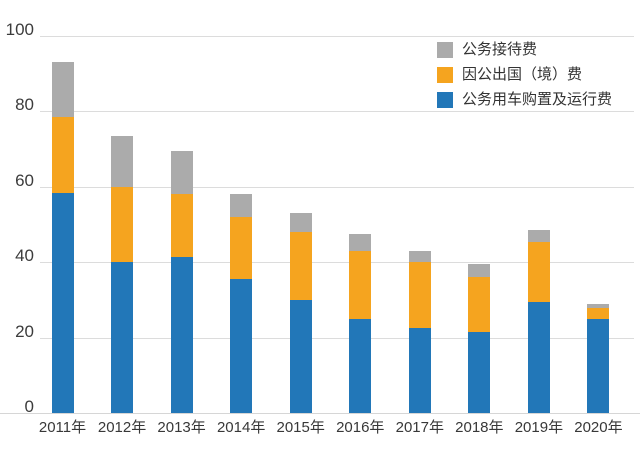  What do you see at coordinates (19, 29) in the screenshot?
I see `y-axis-tick-label: 100` at bounding box center [19, 29].